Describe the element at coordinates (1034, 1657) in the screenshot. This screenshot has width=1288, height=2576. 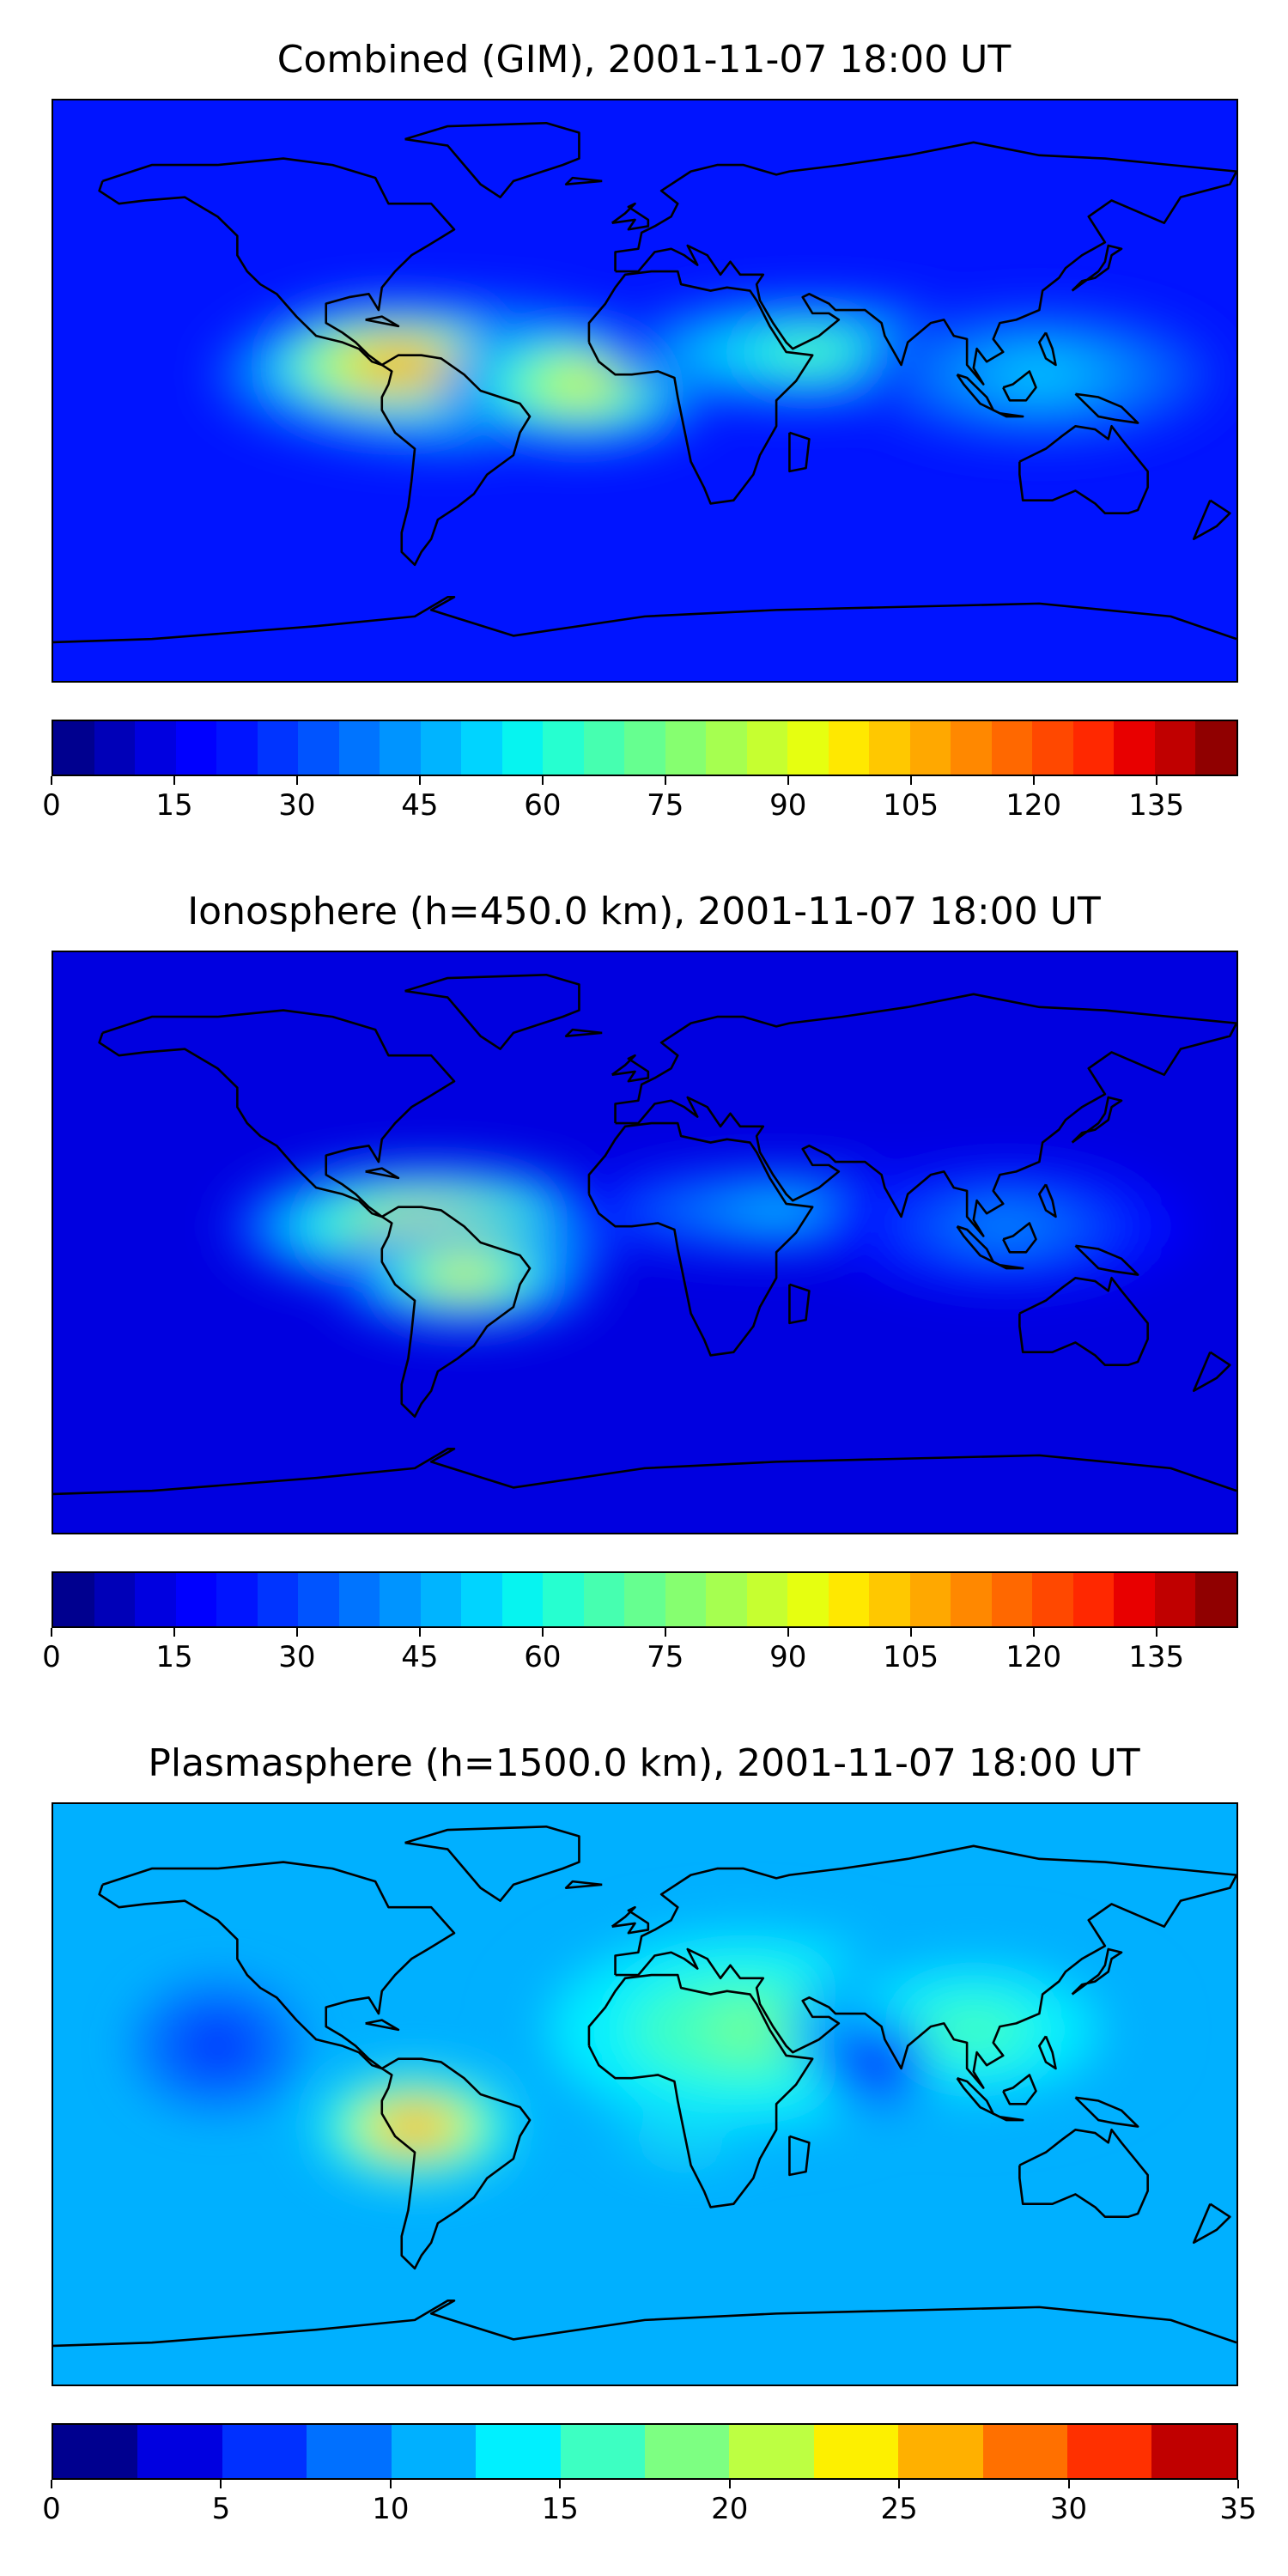
I see `colorbar-tick-label: 120` at that location.